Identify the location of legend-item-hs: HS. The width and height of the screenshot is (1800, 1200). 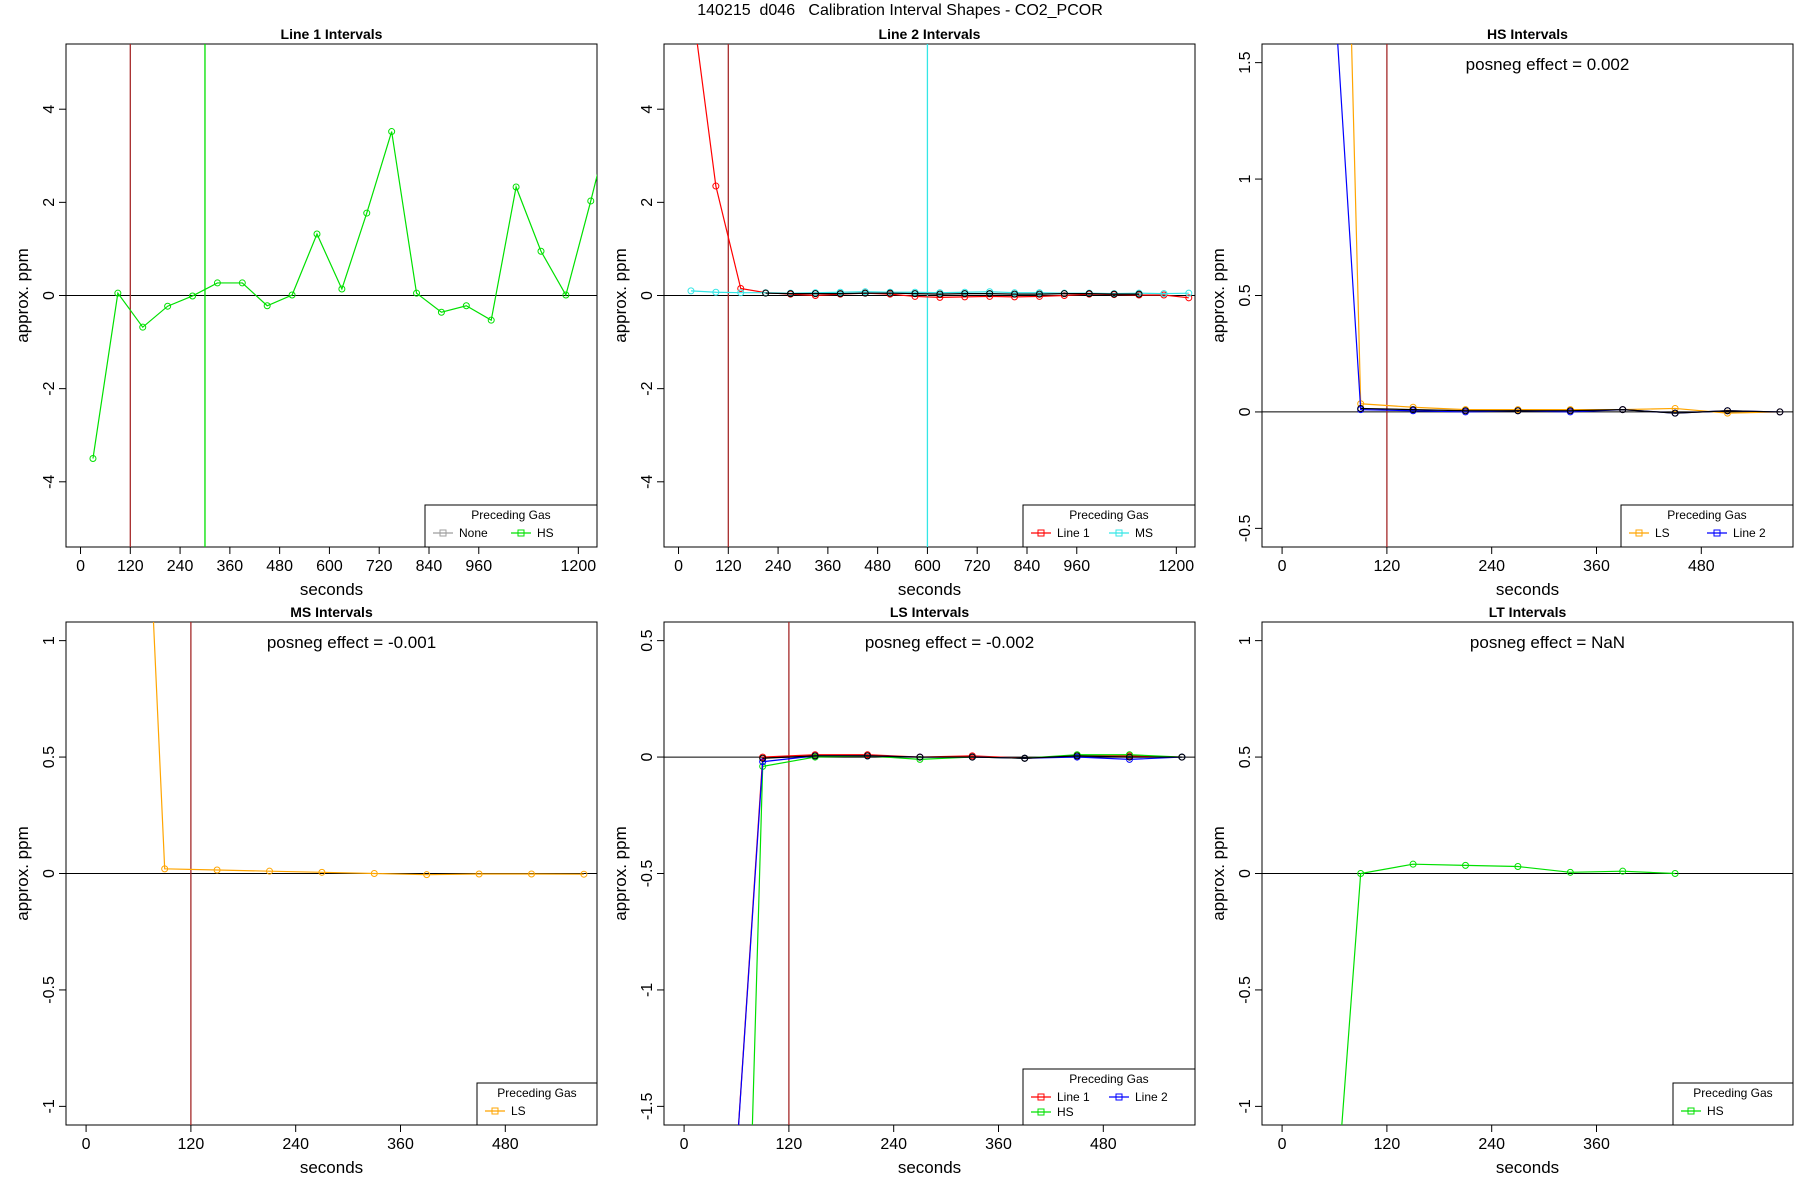
(1715, 1111).